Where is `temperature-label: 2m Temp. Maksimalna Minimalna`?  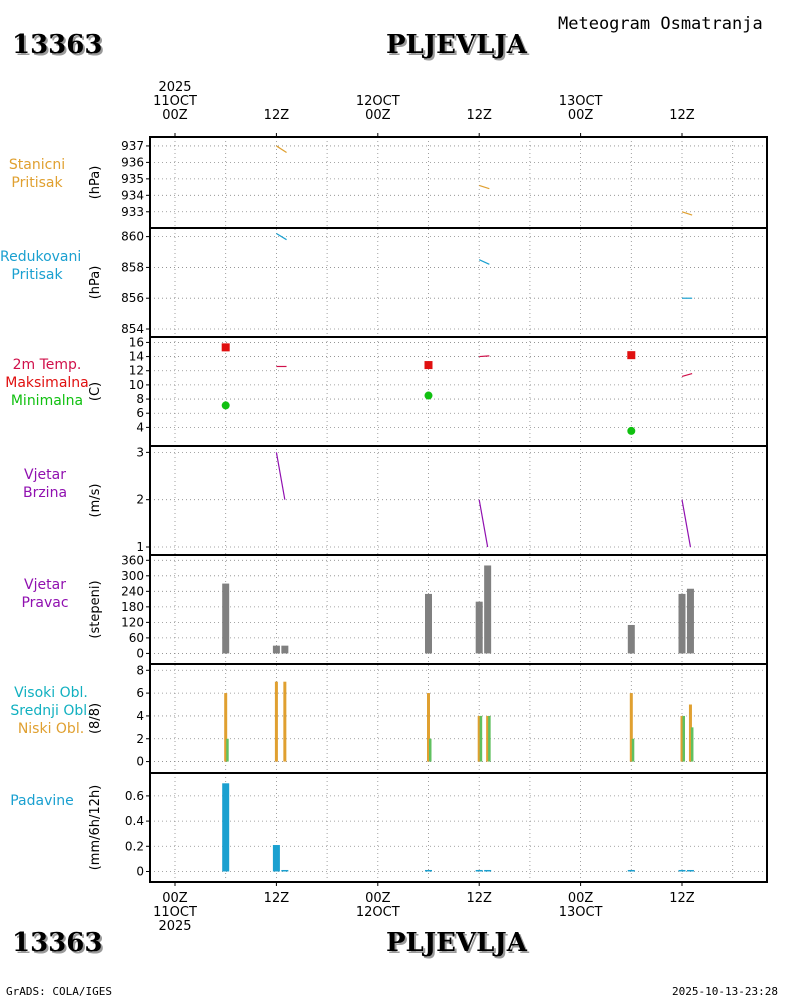 temperature-label: 2m Temp. Maksimalna Minimalna is located at coordinates (47, 383).